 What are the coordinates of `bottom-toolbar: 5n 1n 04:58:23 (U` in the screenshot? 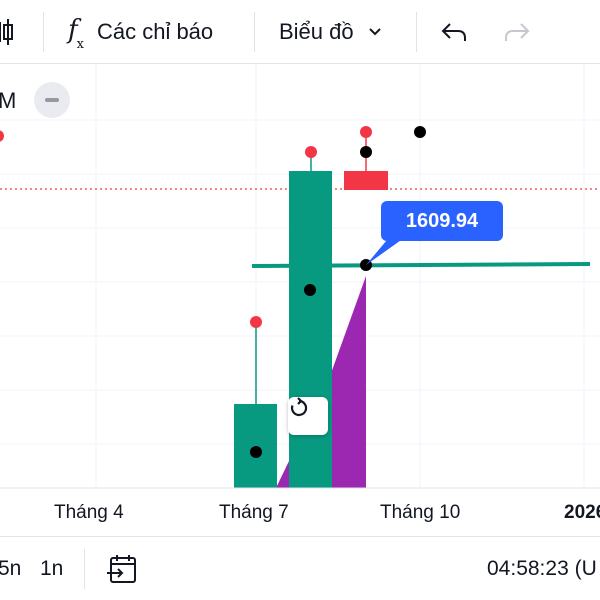 It's located at (300, 568).